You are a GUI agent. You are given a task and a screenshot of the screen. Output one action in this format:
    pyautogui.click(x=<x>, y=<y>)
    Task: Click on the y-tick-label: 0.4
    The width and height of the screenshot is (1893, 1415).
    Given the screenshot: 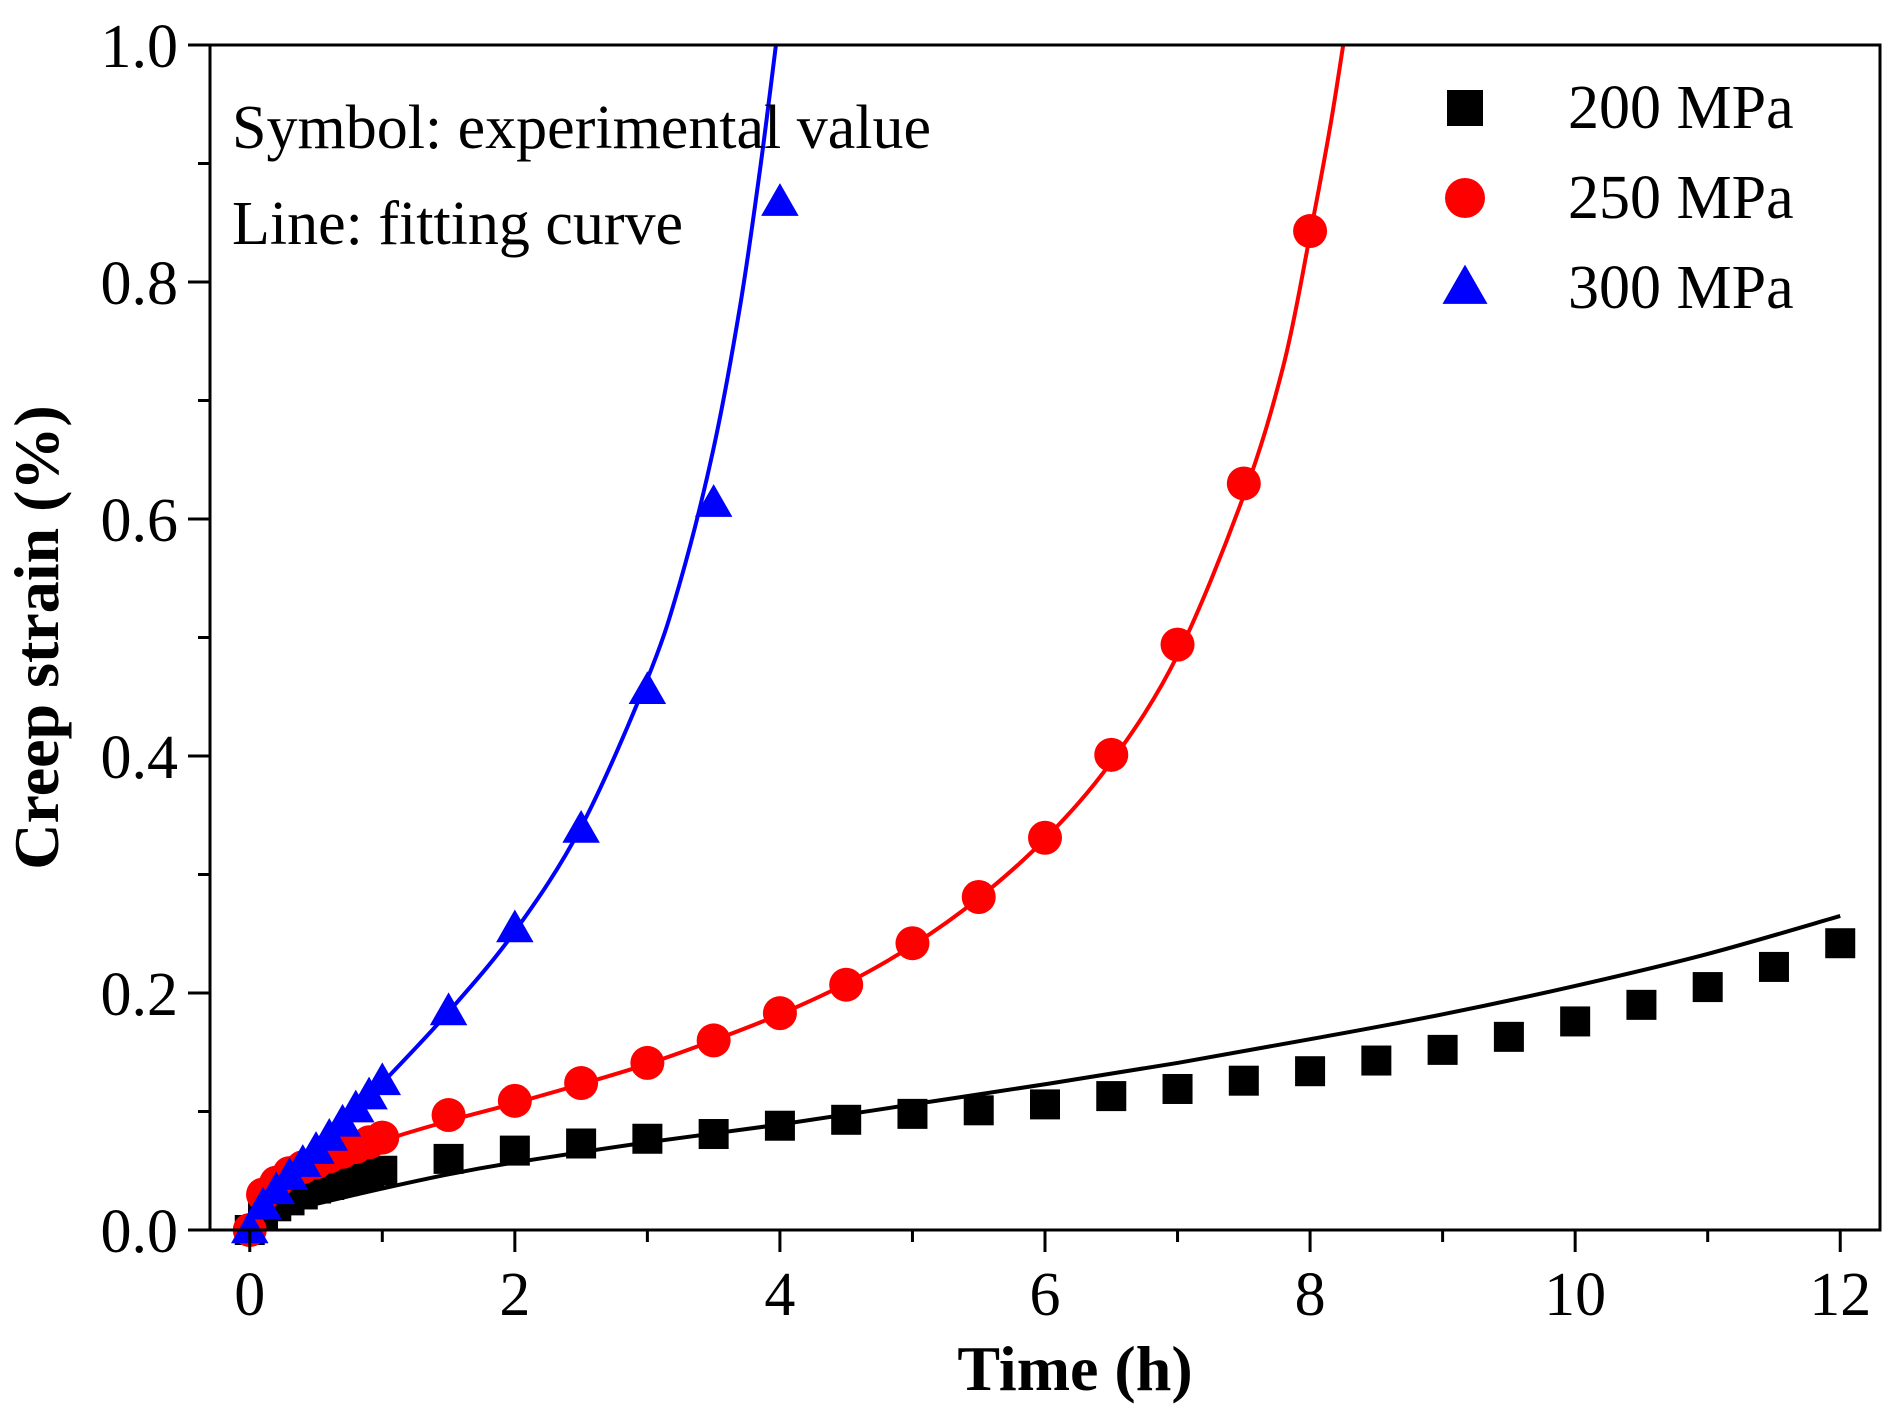 What is the action you would take?
    pyautogui.click(x=140, y=758)
    